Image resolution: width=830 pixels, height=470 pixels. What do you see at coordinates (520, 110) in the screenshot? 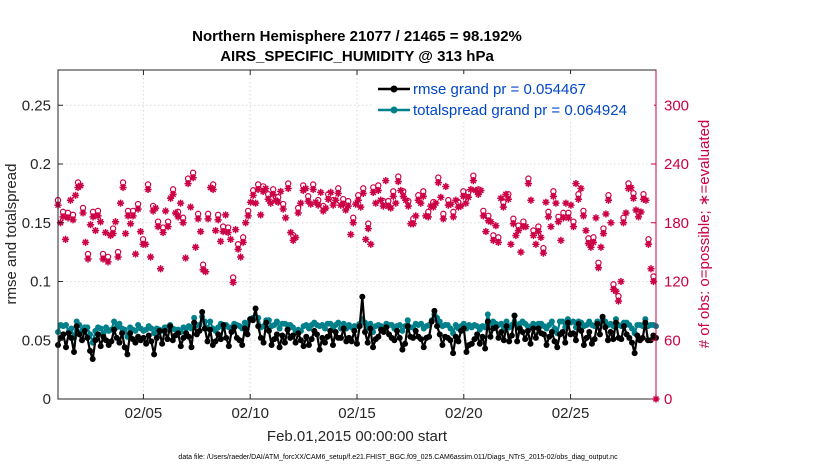
I see `legend-spread-label: totalspread grand pr = 0.064924` at bounding box center [520, 110].